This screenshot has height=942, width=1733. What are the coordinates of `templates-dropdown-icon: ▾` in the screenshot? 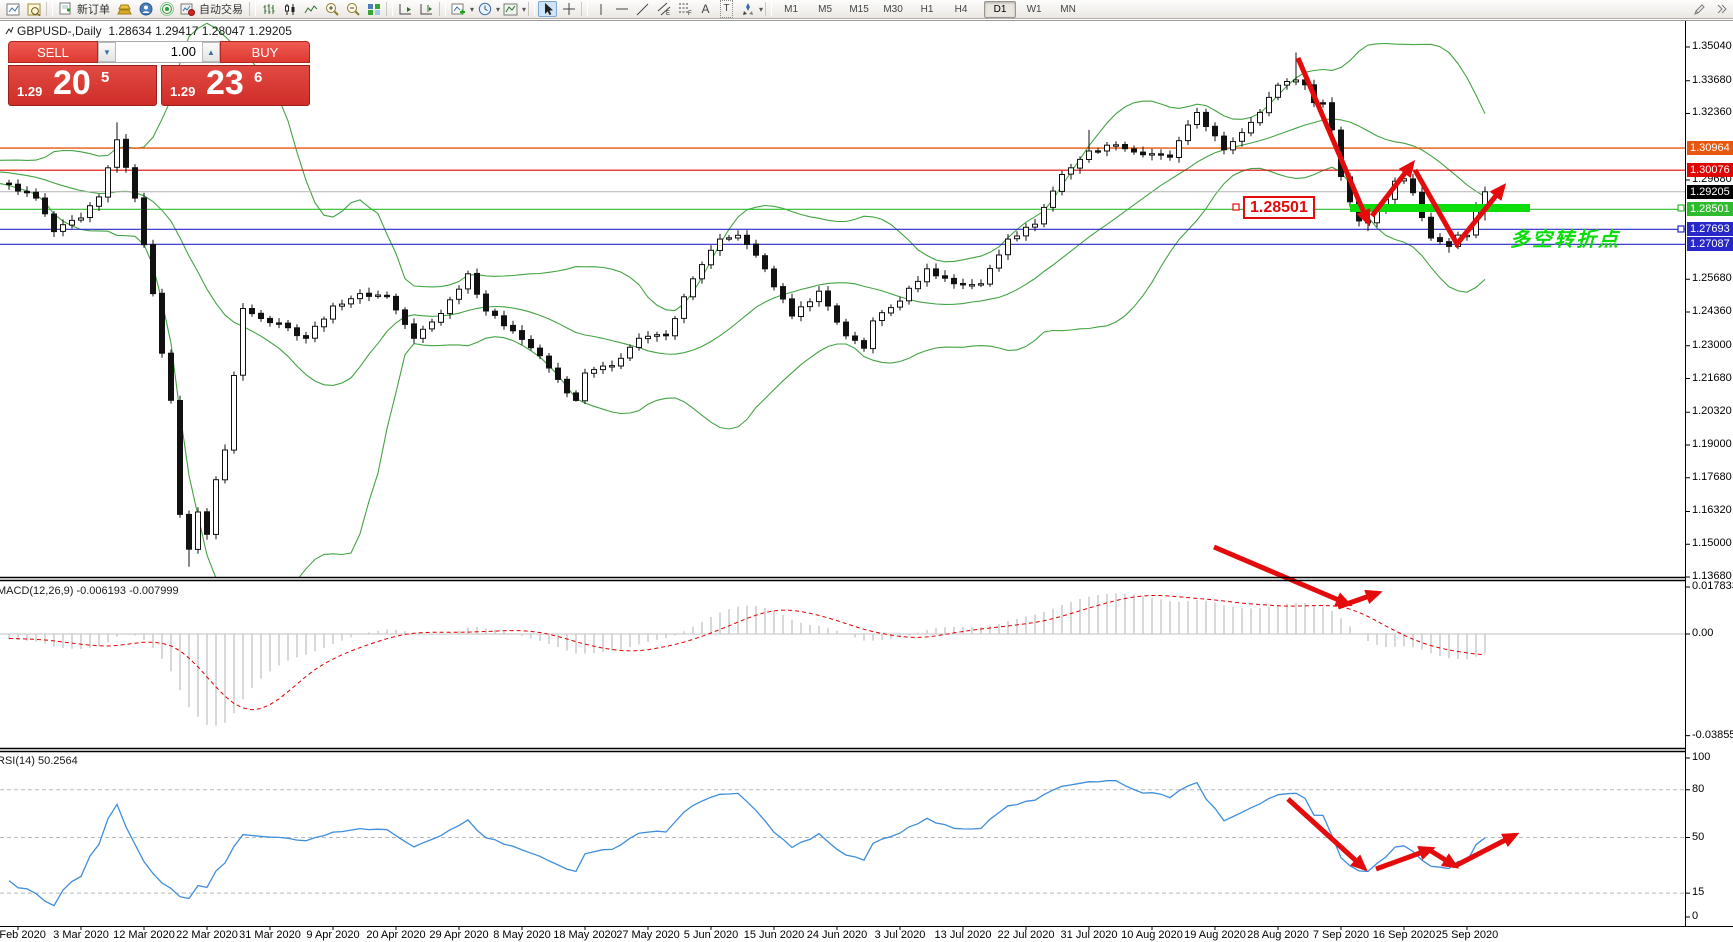 It's located at (524, 9).